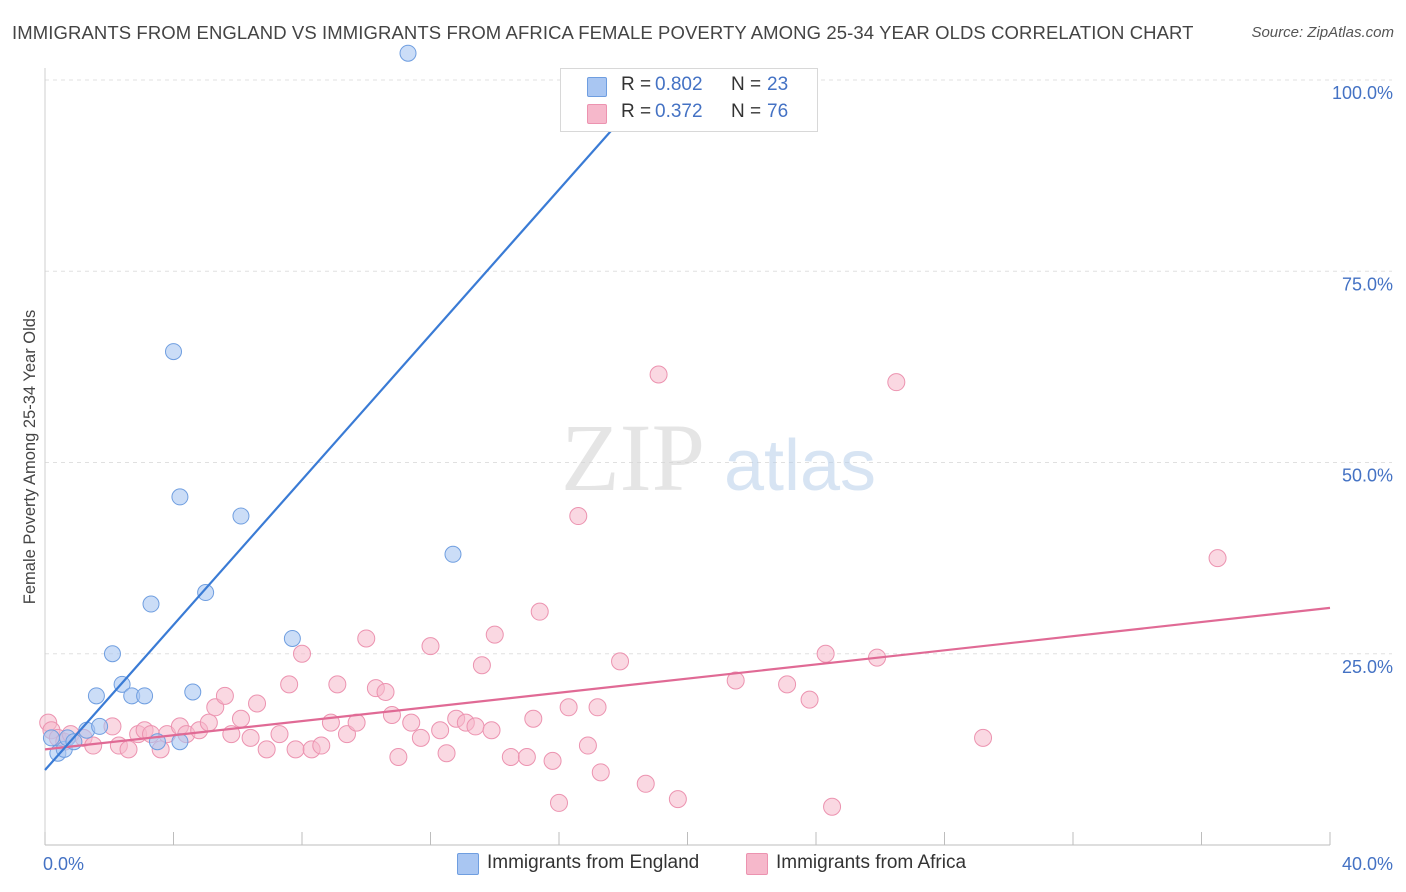 The image size is (1406, 892). What do you see at coordinates (778, 111) in the screenshot?
I see `legend-n-value: 76` at bounding box center [778, 111].